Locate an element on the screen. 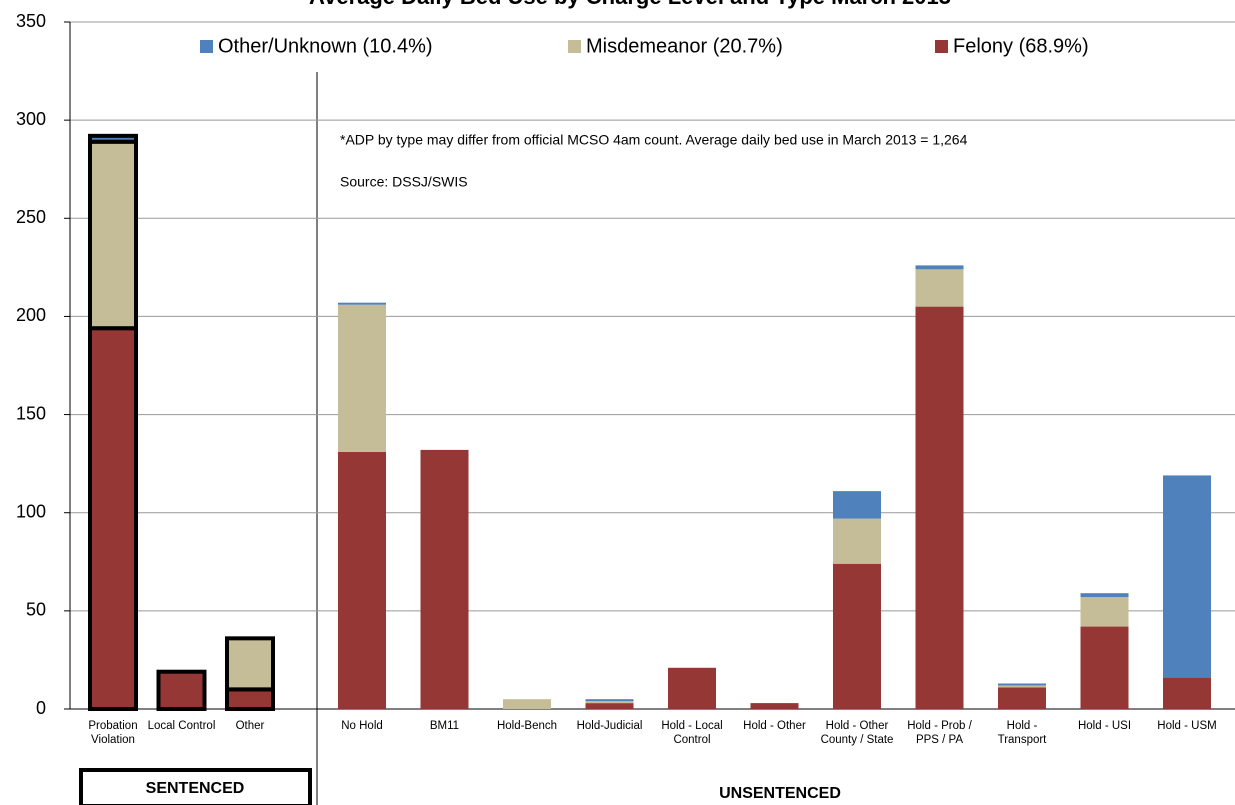  y-tick-label: 50 is located at coordinates (36, 610).